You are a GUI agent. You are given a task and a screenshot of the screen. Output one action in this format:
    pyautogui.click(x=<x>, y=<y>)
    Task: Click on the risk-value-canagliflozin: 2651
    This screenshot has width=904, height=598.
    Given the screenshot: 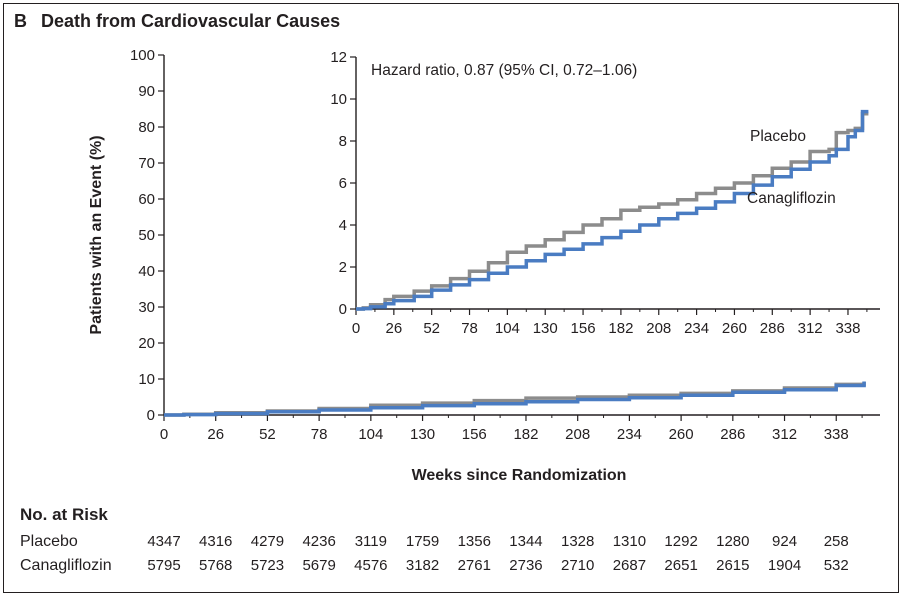 What is the action you would take?
    pyautogui.click(x=680, y=565)
    